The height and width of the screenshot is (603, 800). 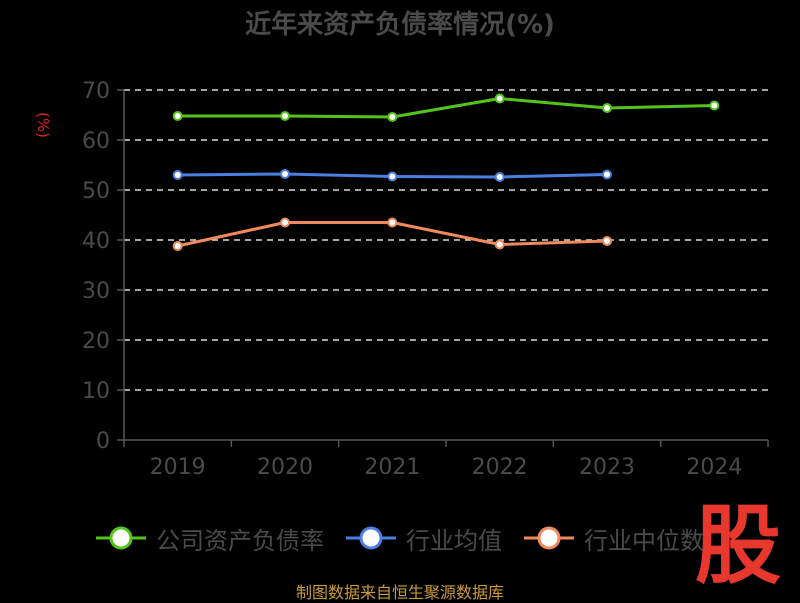 I want to click on data-point-0-2021, so click(x=392, y=117).